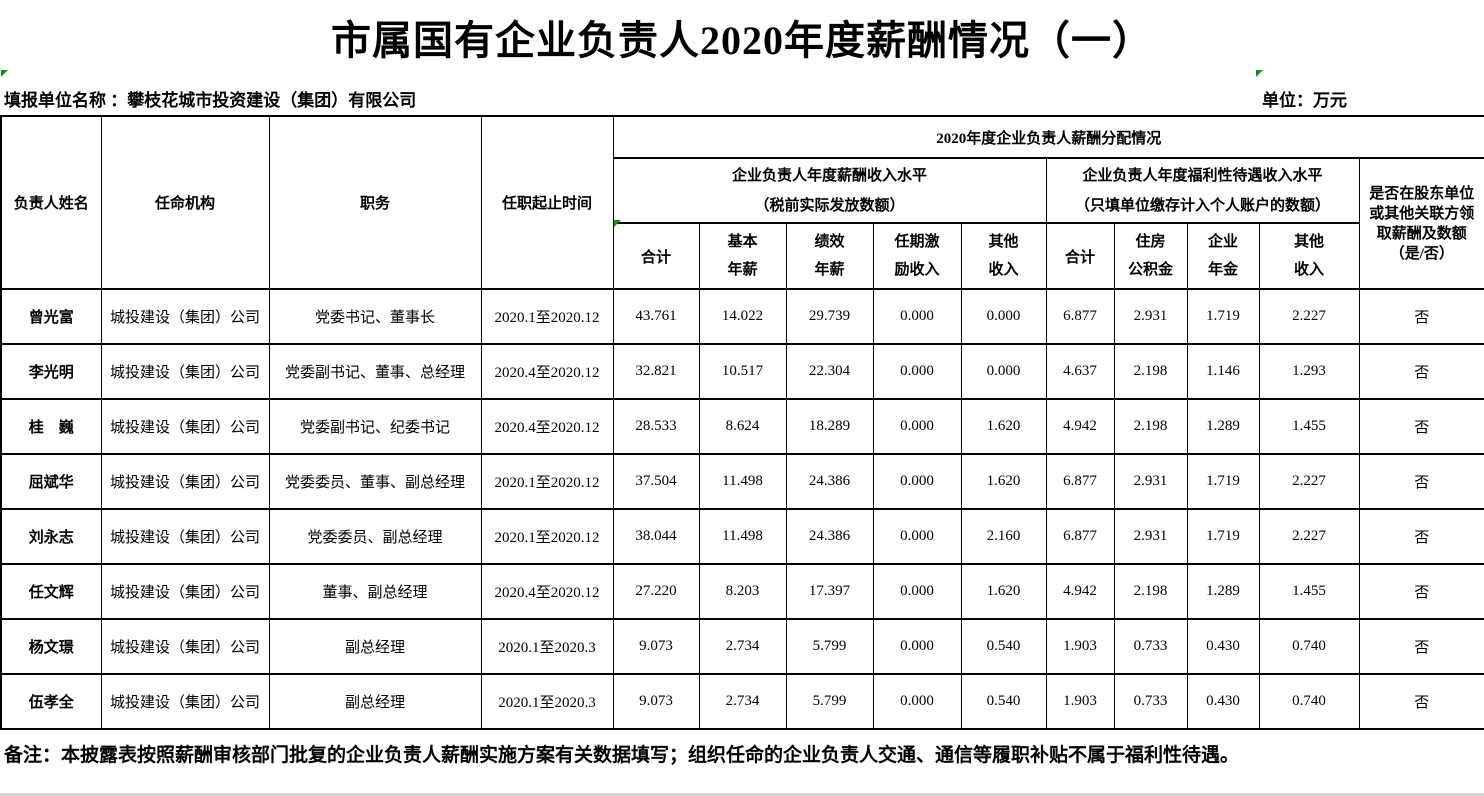  I want to click on cell-total1: 38.044, so click(656, 536).